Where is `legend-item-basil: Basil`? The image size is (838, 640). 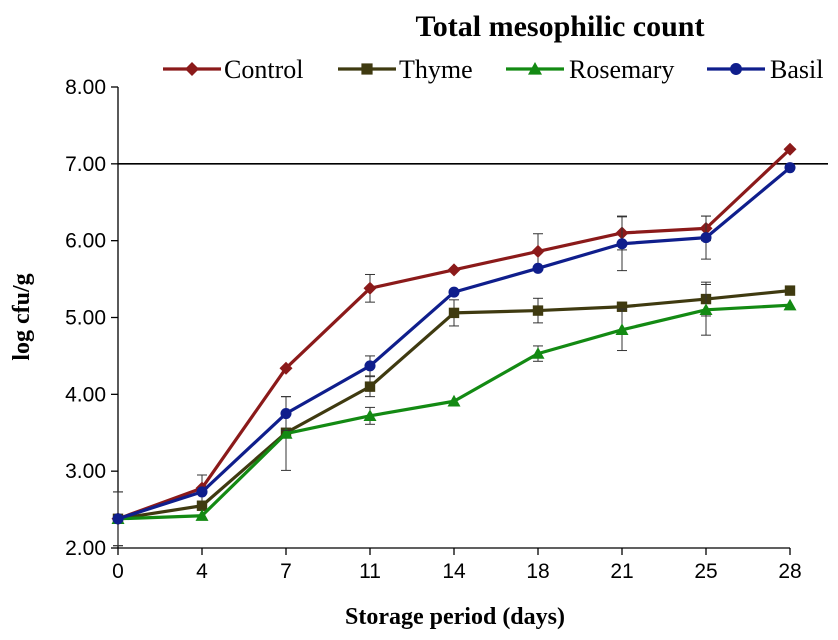
legend-item-basil: Basil is located at coordinates (765, 69).